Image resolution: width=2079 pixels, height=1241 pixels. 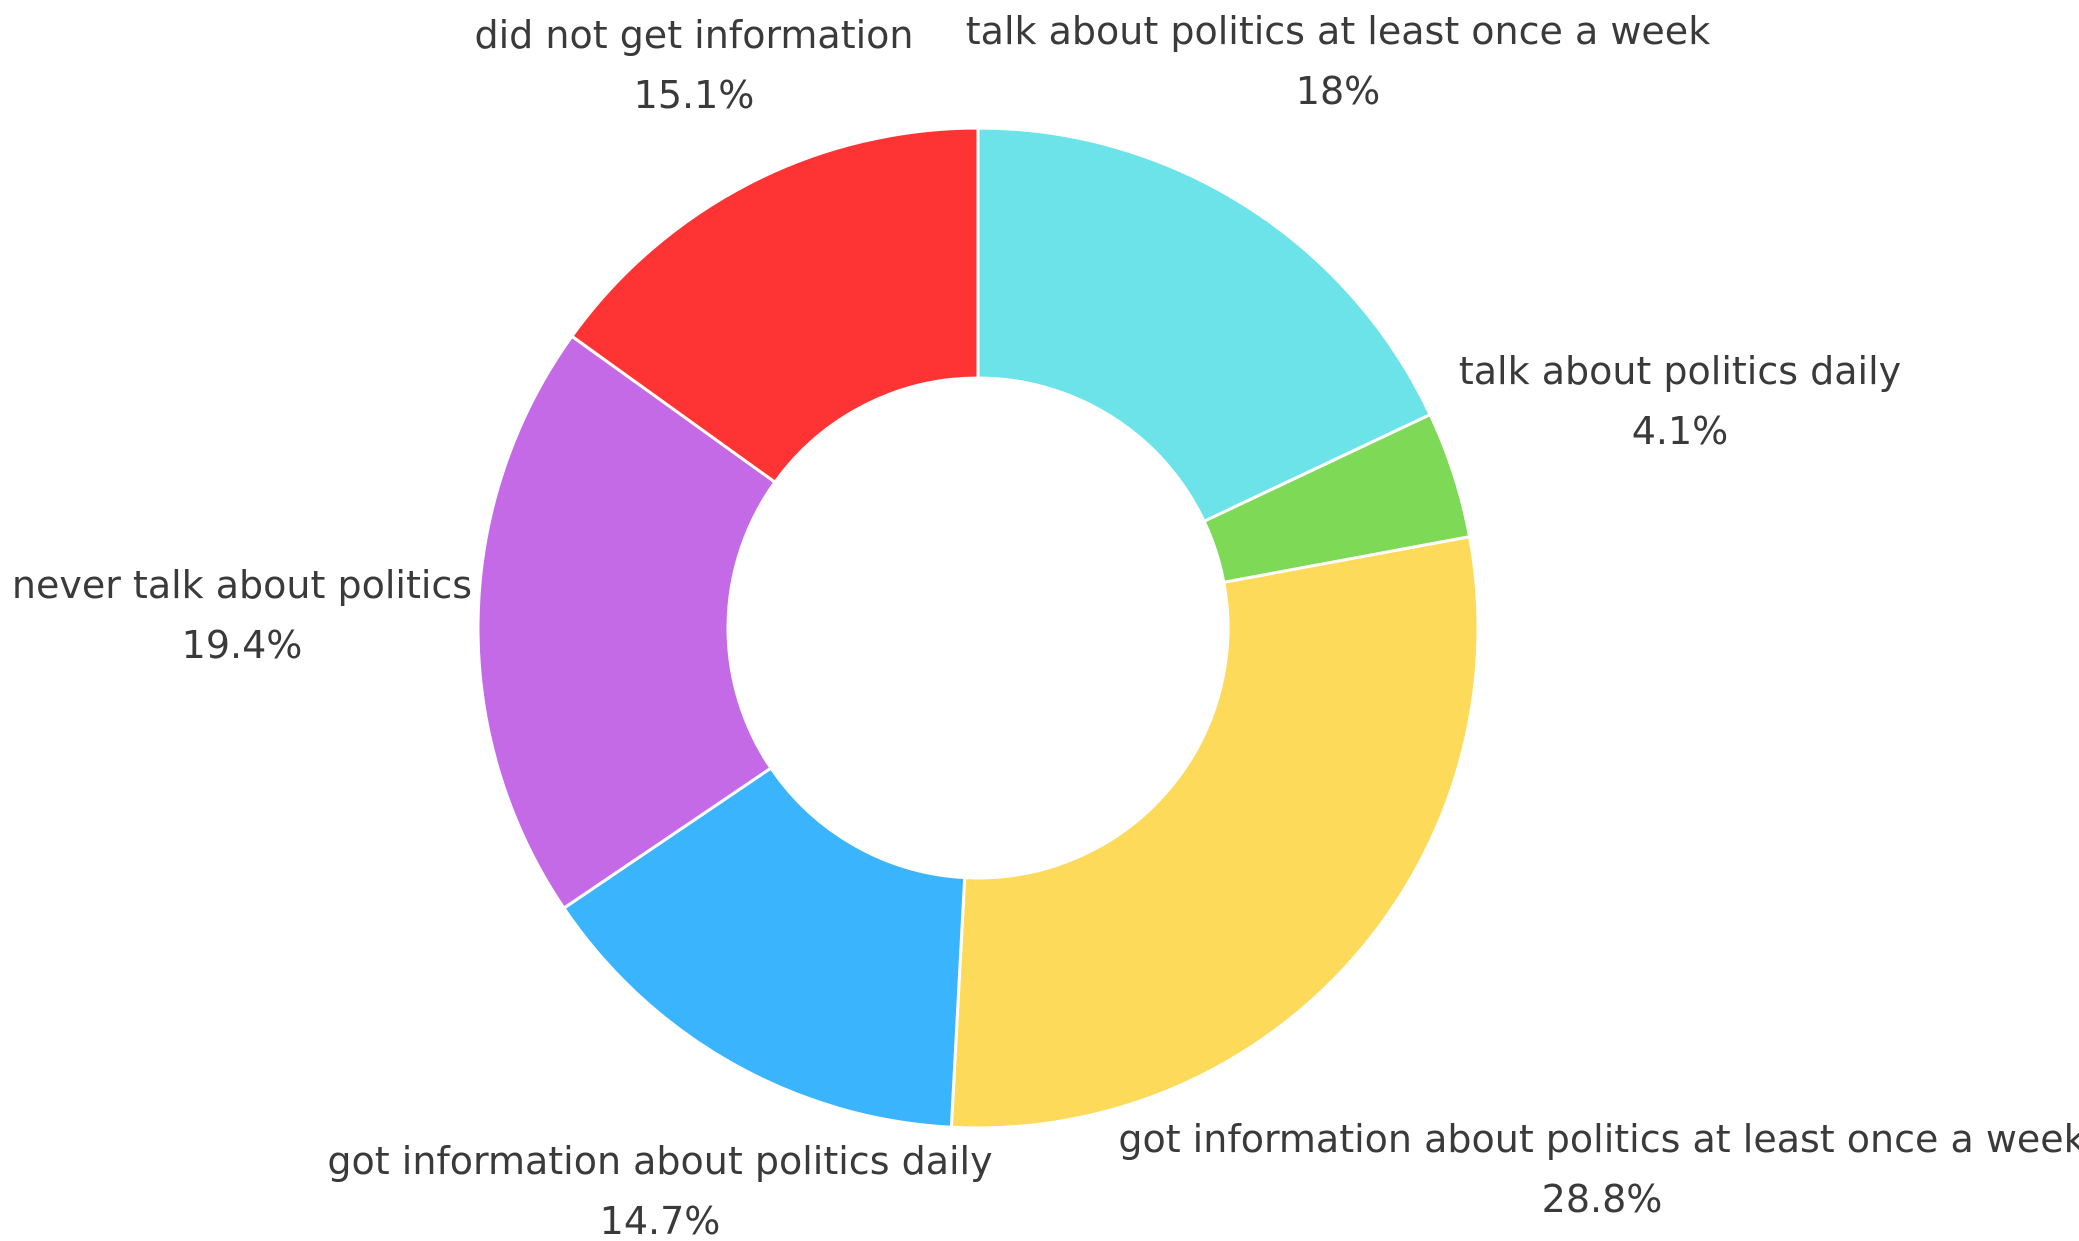 I want to click on slice-label: got information about politics daily, so click(x=659, y=1161).